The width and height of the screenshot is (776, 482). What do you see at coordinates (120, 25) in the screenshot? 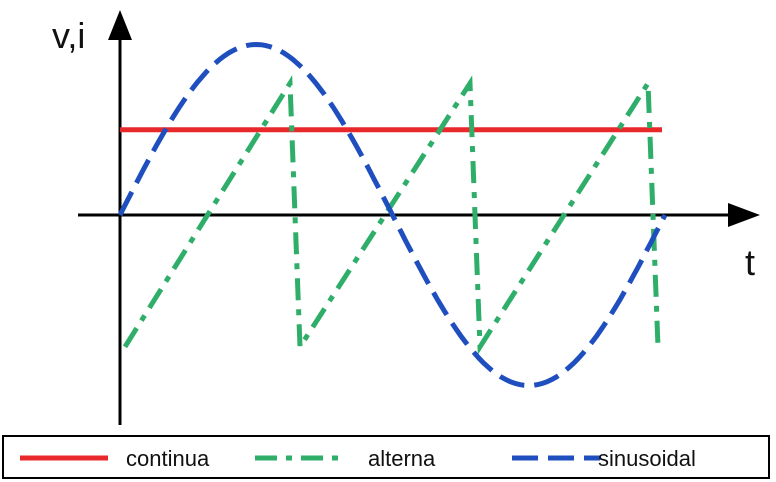
I see `y-axis-arrow` at bounding box center [120, 25].